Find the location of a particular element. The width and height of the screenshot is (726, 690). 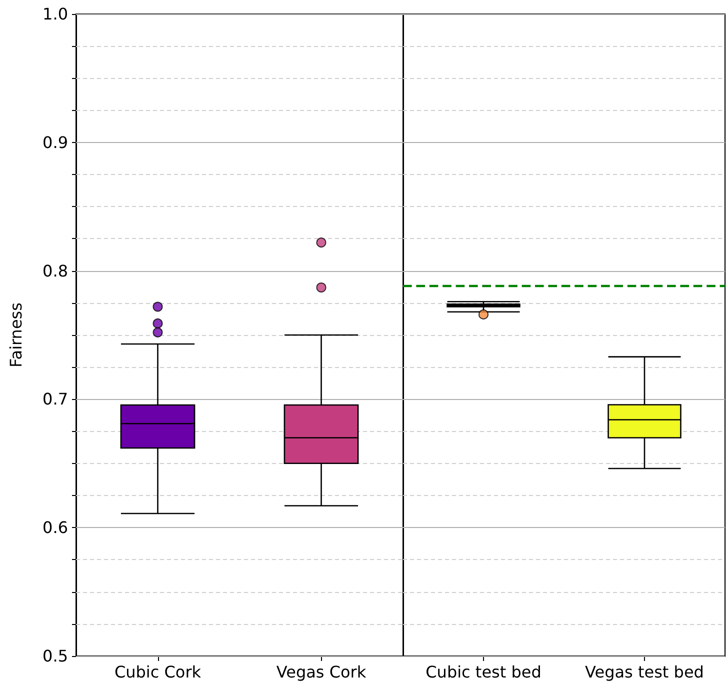

x-tick-label: Cubic test bed is located at coordinates (484, 672).